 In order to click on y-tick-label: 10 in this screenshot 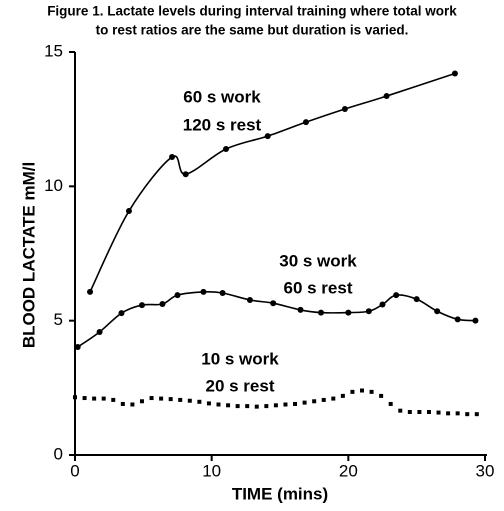, I will do `click(53, 185)`.